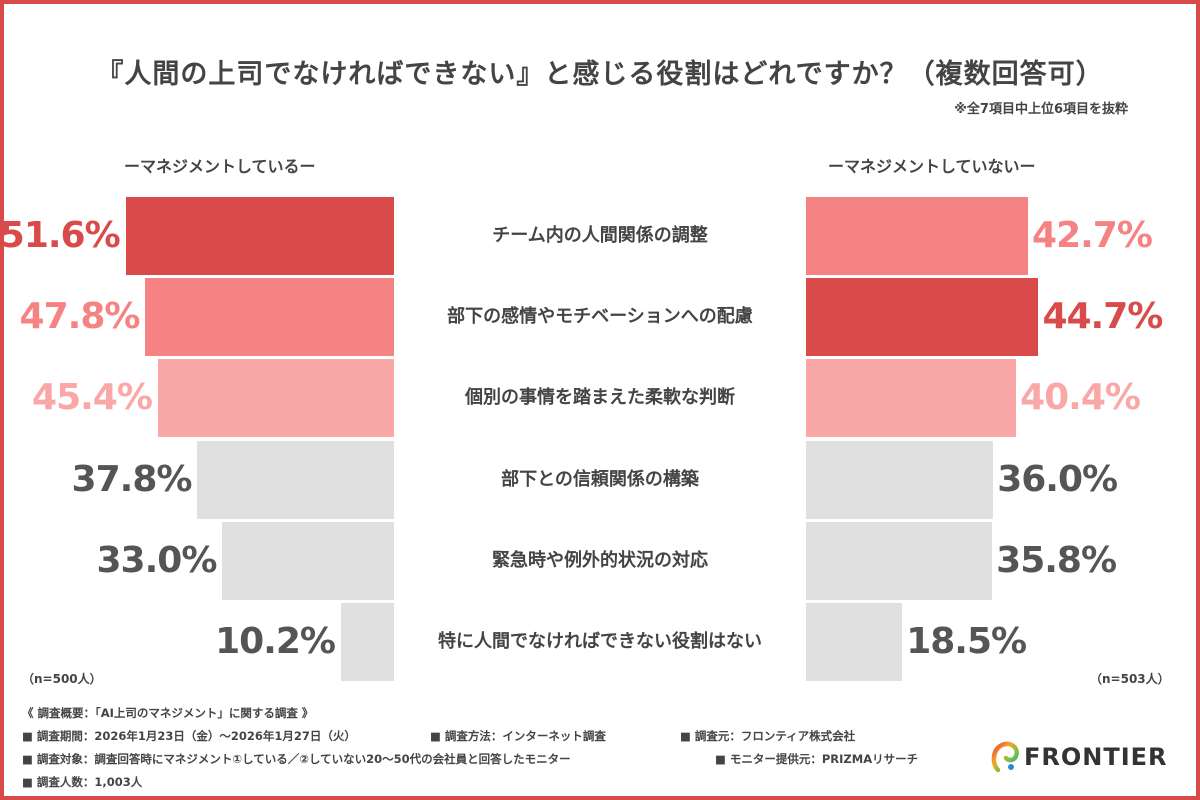 Image resolution: width=1200 pixels, height=800 pixels. I want to click on survey-provider: ■ モニター提供元：PRIZMAリサーチ, so click(817, 759).